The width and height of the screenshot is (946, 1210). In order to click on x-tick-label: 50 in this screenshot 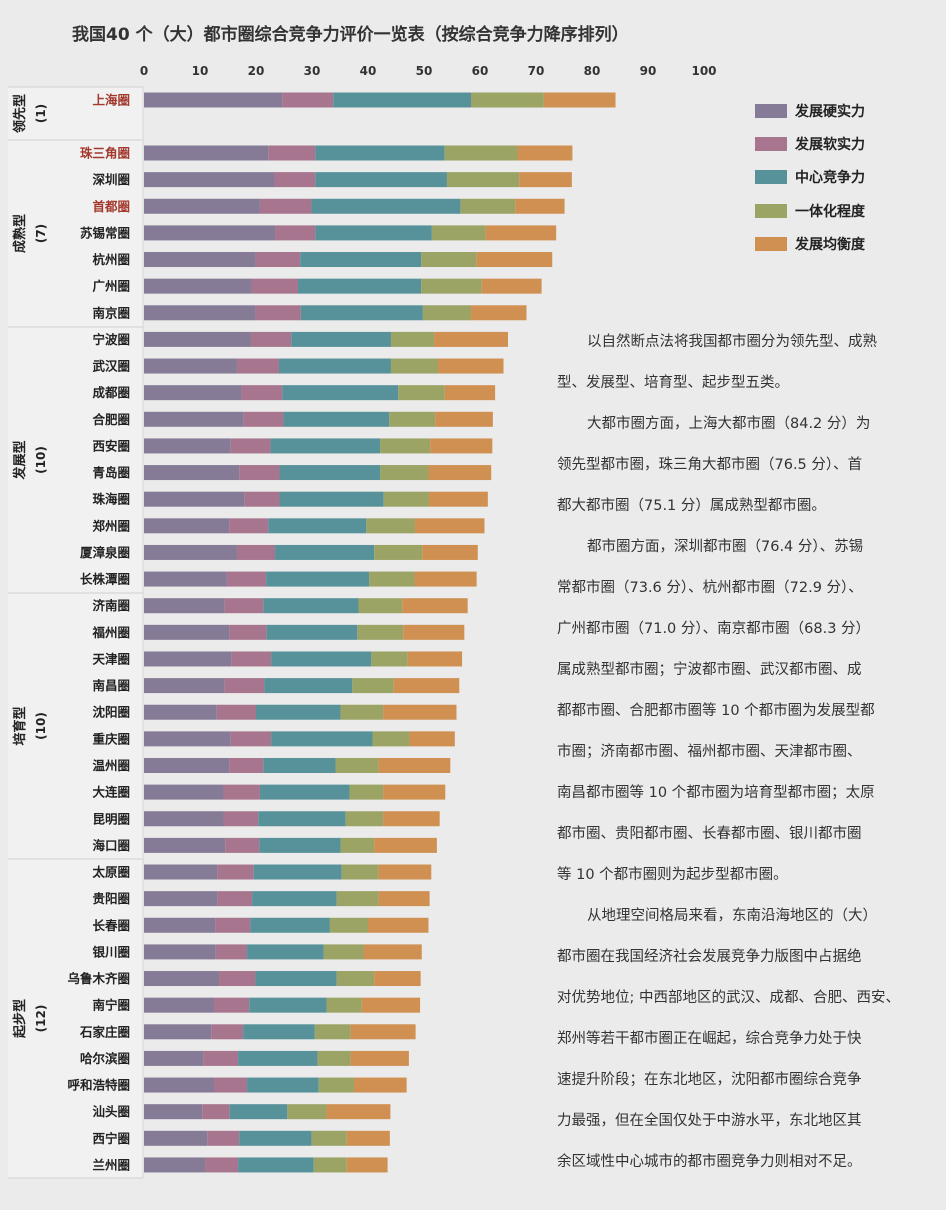, I will do `click(424, 71)`.